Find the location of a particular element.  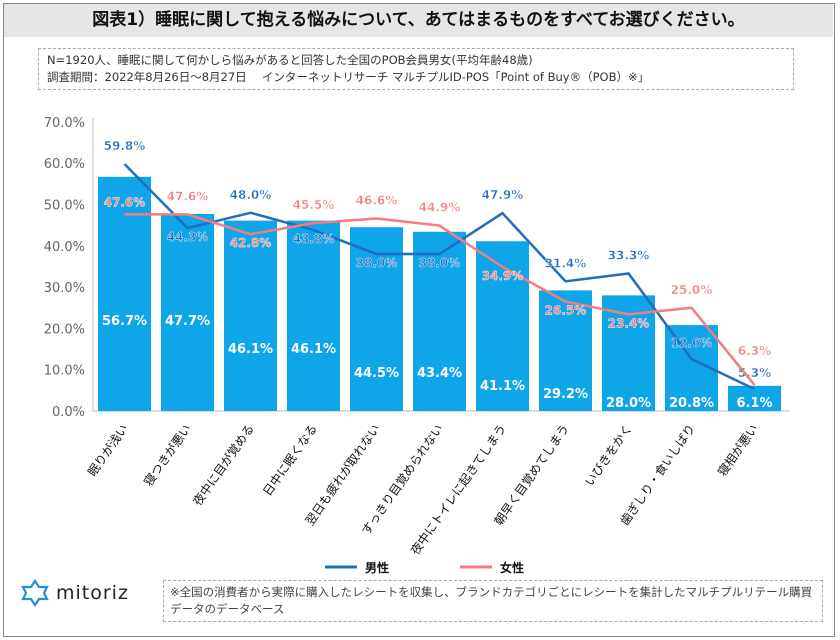

legend-label: 女性 is located at coordinates (512, 567).